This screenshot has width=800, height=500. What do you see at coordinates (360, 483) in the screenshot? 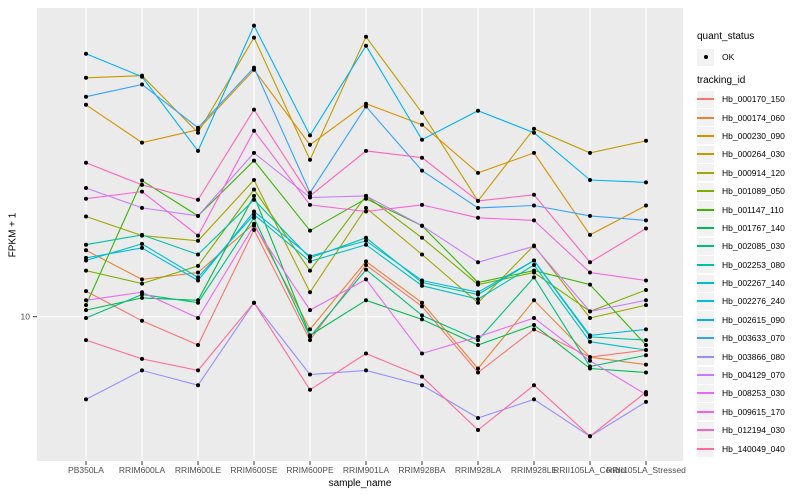
I see `x-axis-title: sample_name` at bounding box center [360, 483].